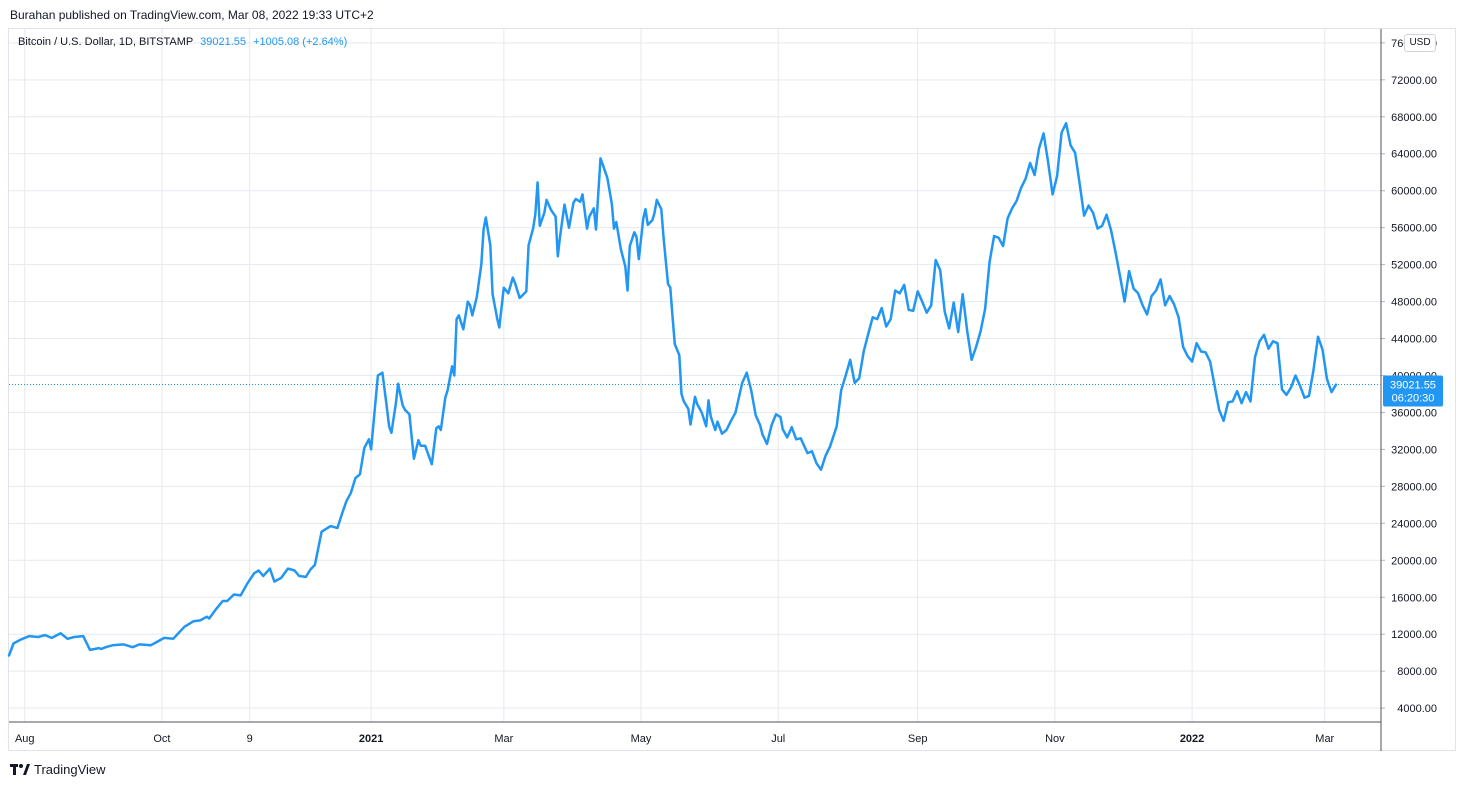 This screenshot has width=1467, height=787. I want to click on last-price-value: 39021.55, so click(1413, 386).